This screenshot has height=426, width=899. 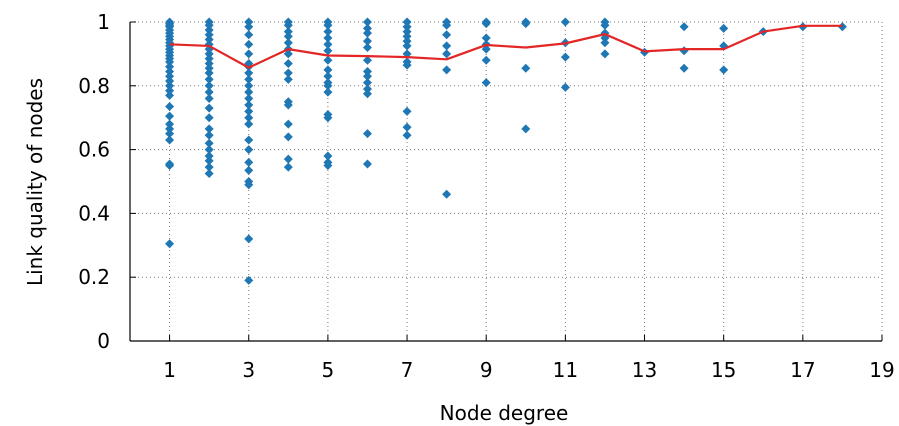 What do you see at coordinates (328, 370) in the screenshot?
I see `x-tick-label: 5` at bounding box center [328, 370].